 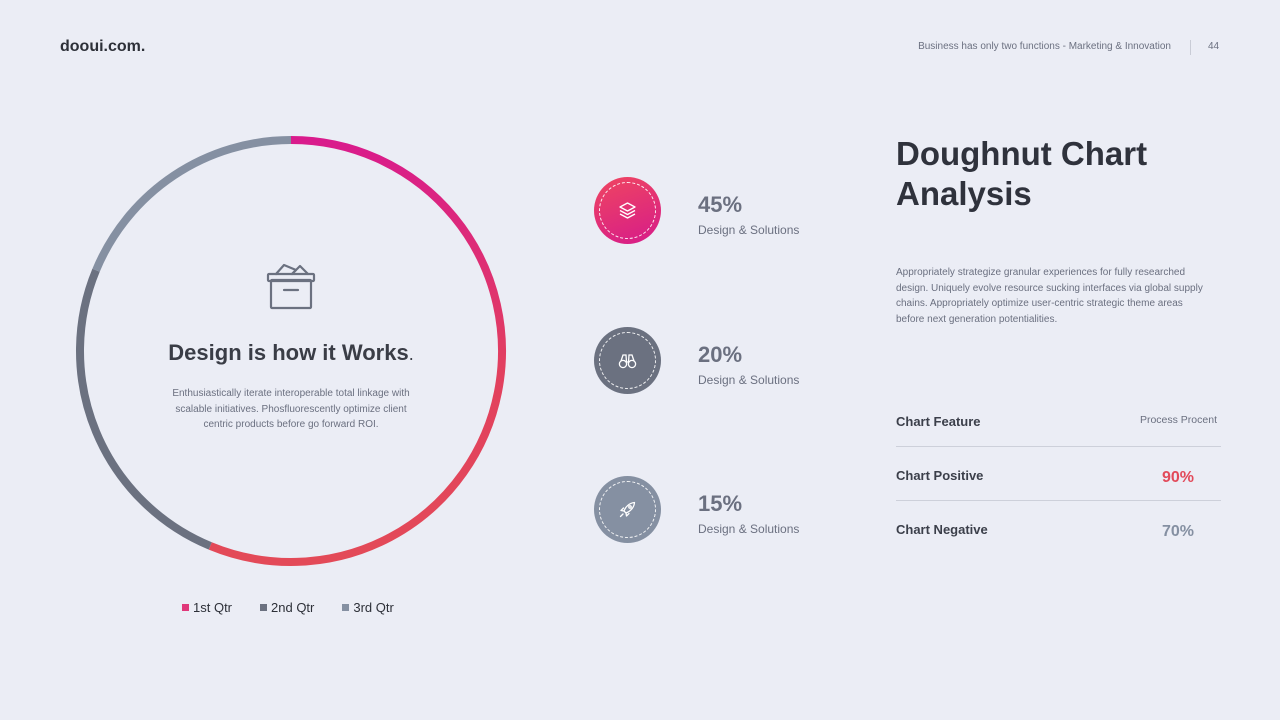 I want to click on table-row-label-negative: Chart Negative, so click(x=942, y=529).